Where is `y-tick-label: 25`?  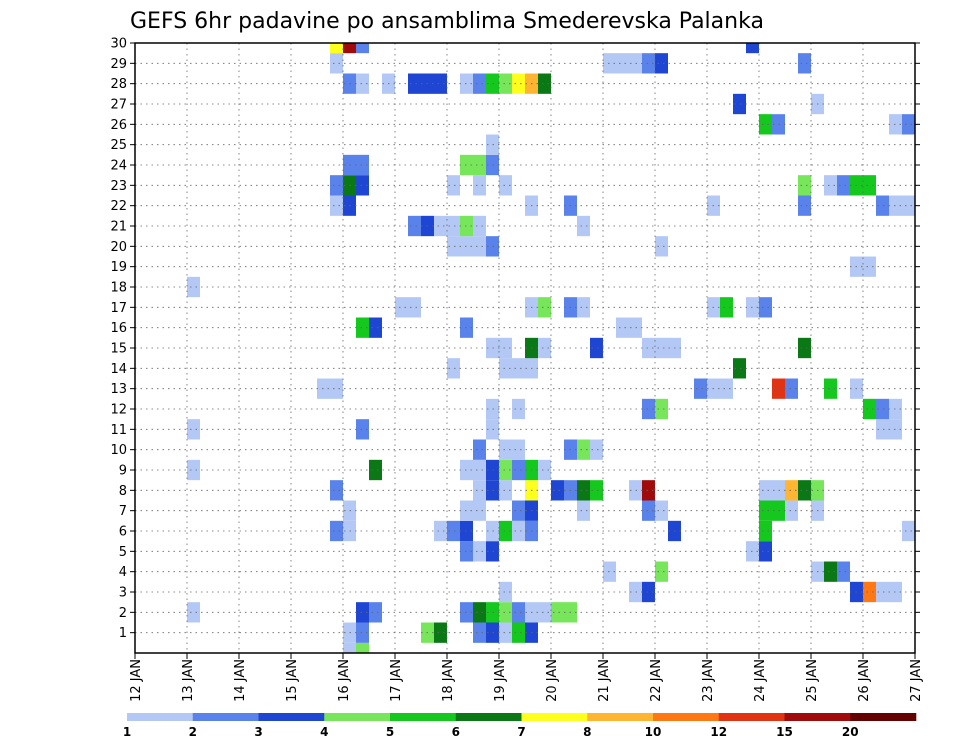 y-tick-label: 25 is located at coordinates (118, 145).